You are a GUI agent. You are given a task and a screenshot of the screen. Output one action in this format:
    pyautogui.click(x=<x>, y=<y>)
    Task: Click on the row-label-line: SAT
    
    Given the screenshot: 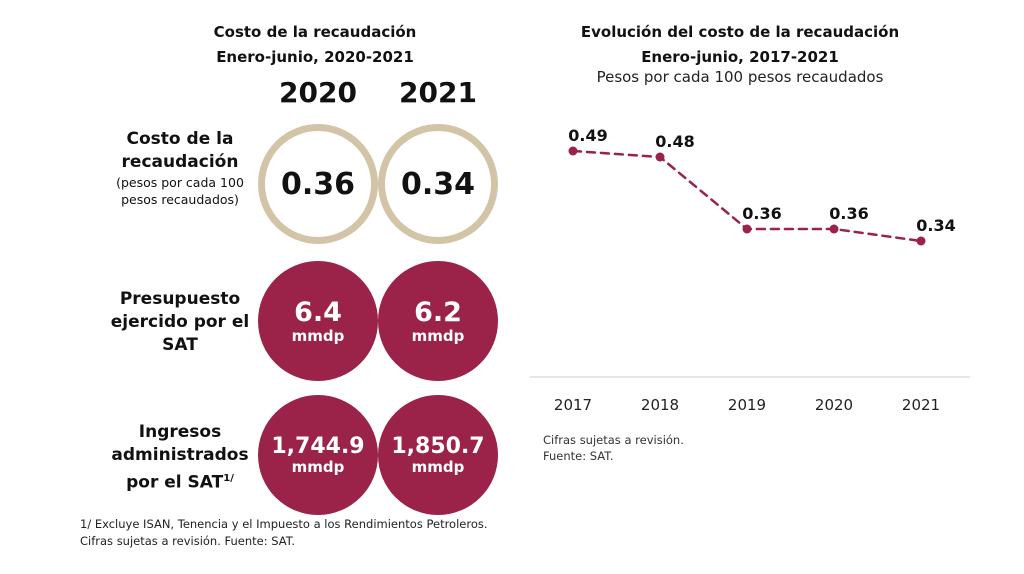 What is the action you would take?
    pyautogui.click(x=180, y=345)
    